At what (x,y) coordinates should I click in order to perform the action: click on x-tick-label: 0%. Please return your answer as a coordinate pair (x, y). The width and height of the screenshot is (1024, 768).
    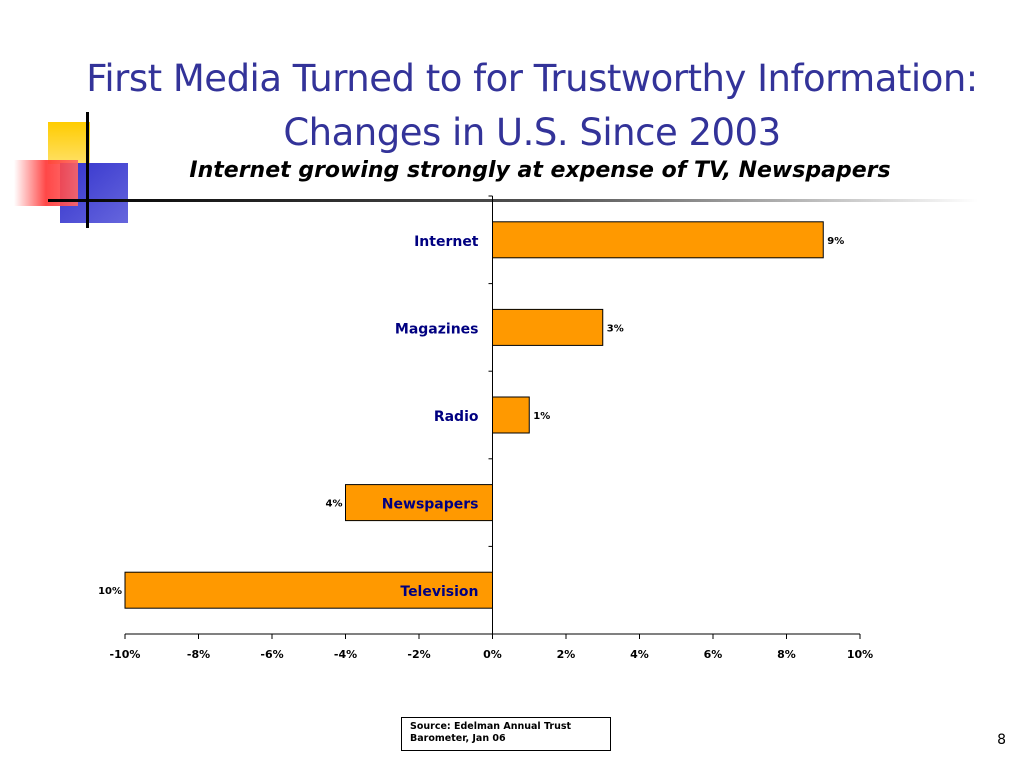
    Looking at the image, I should click on (492, 654).